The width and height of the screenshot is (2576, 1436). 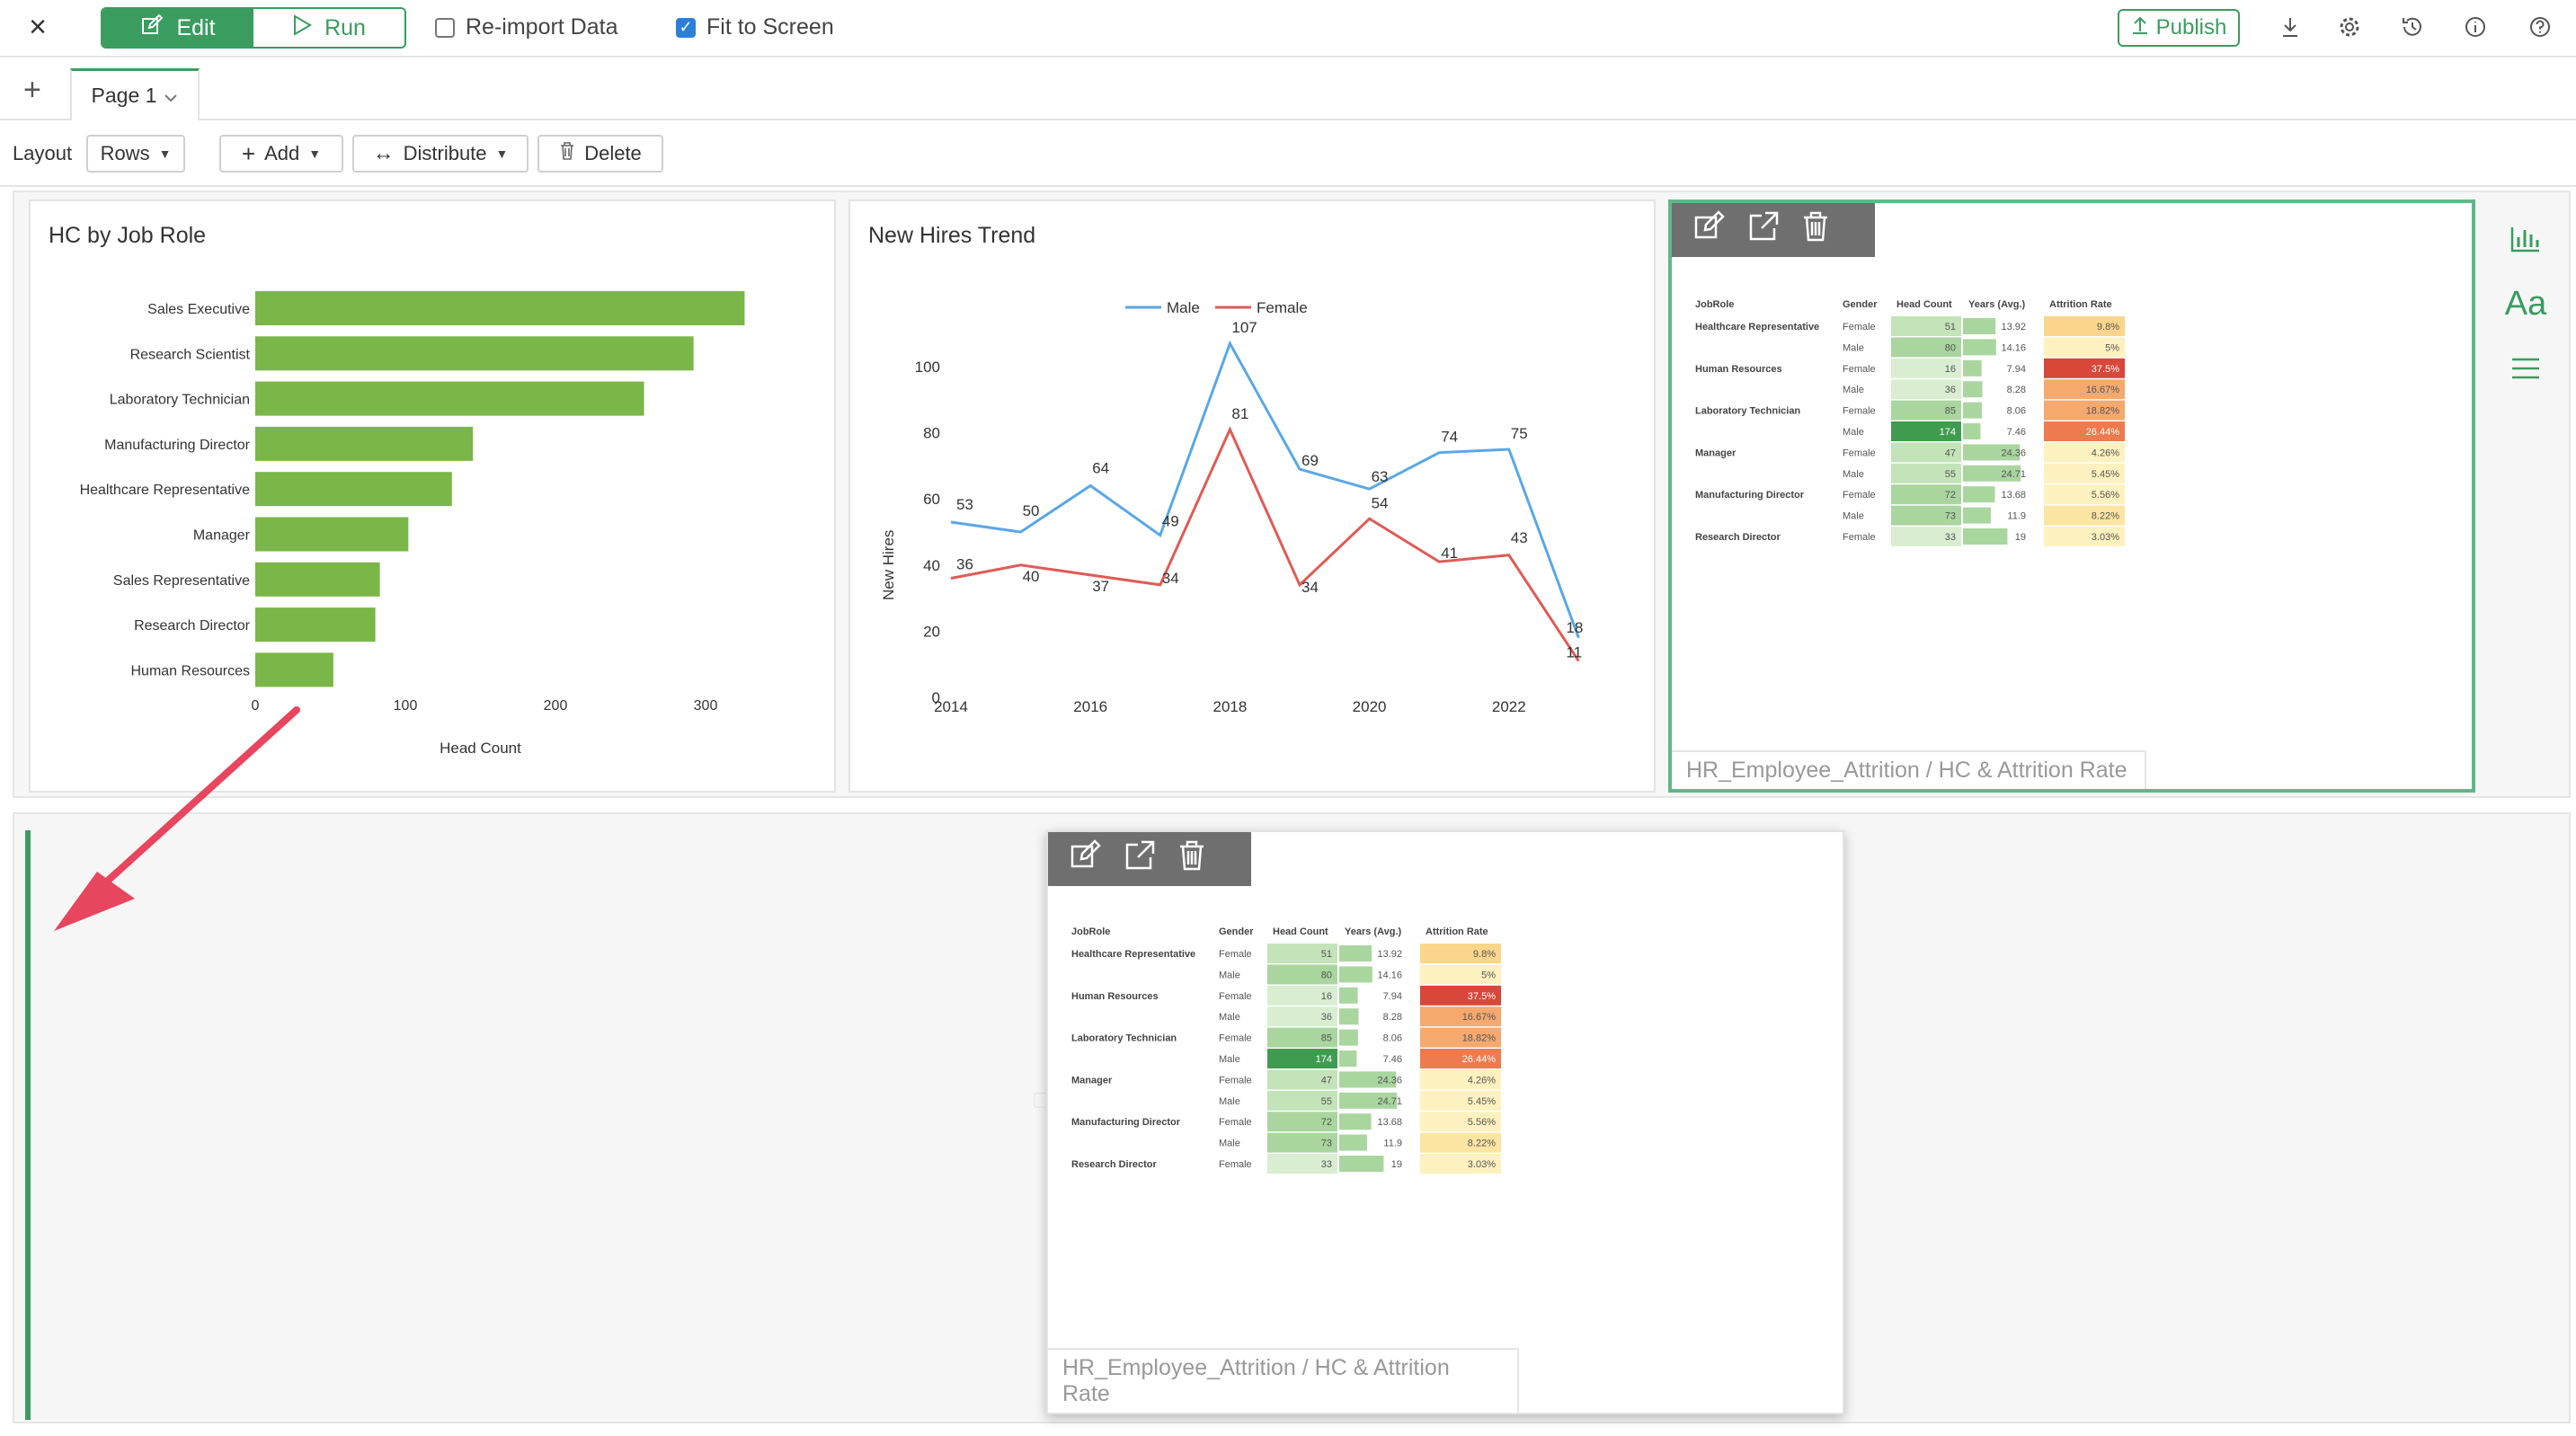 What do you see at coordinates (755, 27) in the screenshot?
I see `fit-to-screen-checkbox: ✓ Fit to Screen` at bounding box center [755, 27].